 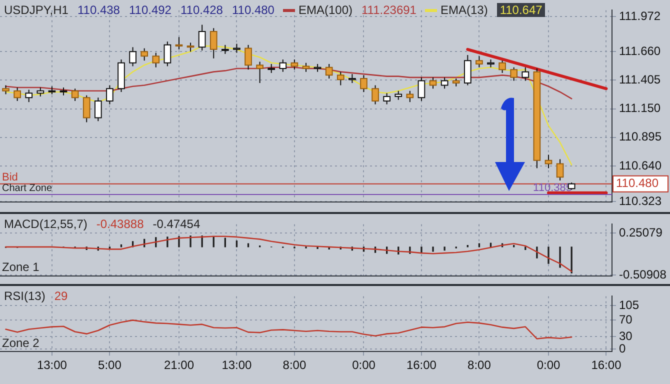 I want to click on annotation: -0.47454, so click(x=176, y=224).